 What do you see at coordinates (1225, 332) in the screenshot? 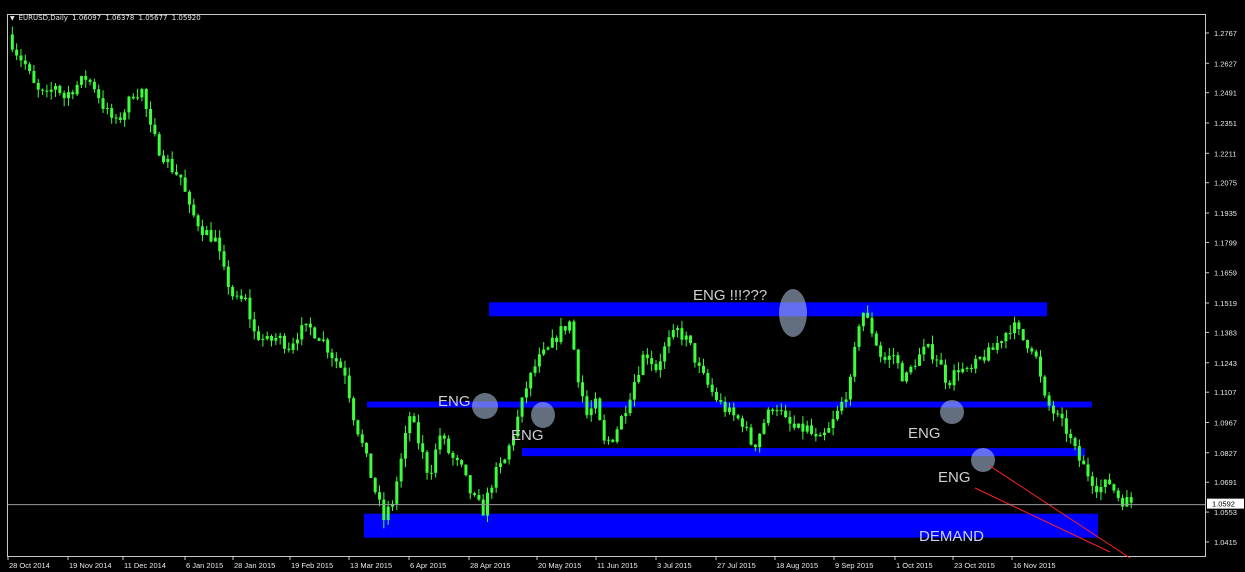
I see `y-tick-label: 1.1383` at bounding box center [1225, 332].